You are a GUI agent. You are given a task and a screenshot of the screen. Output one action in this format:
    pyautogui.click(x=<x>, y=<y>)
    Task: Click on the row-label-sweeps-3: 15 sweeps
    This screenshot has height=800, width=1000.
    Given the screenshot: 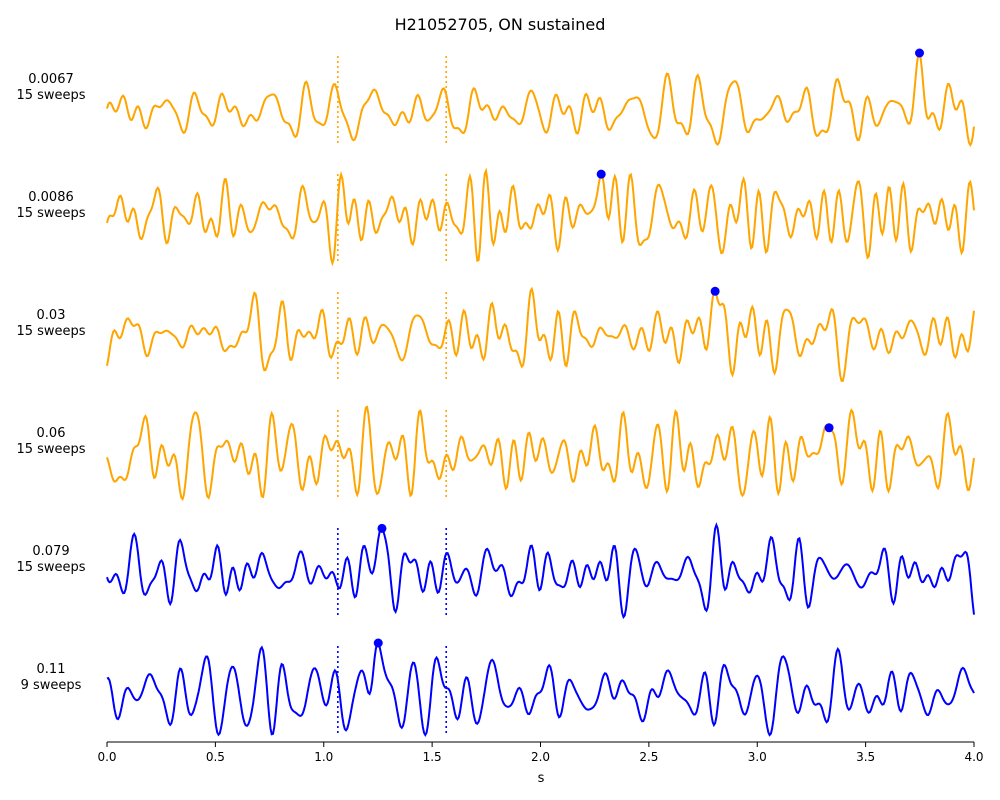 What is the action you would take?
    pyautogui.click(x=50, y=449)
    